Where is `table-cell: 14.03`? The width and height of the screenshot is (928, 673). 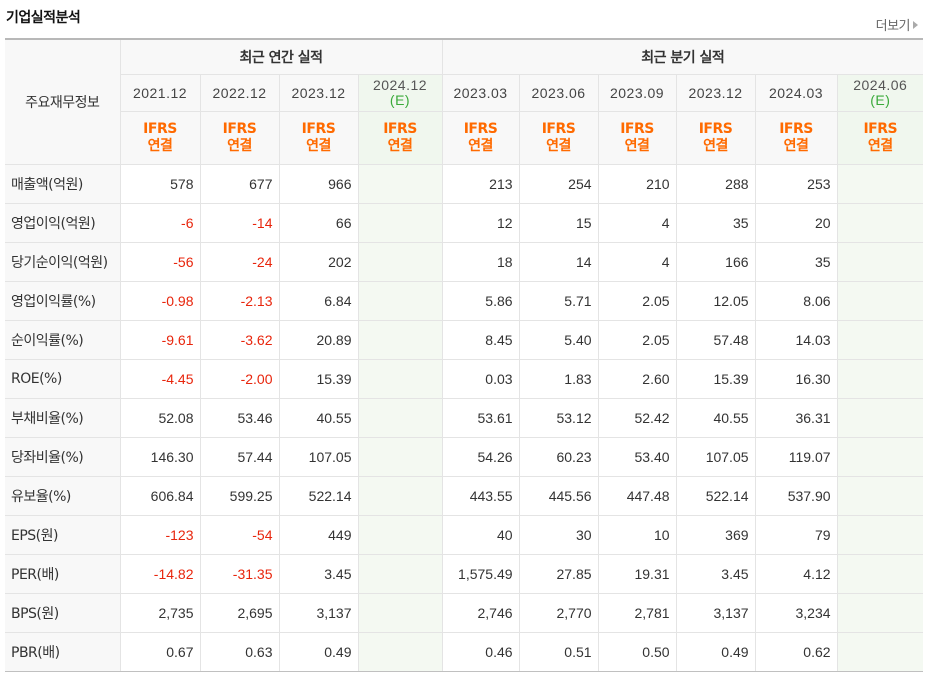 table-cell: 14.03 is located at coordinates (796, 340).